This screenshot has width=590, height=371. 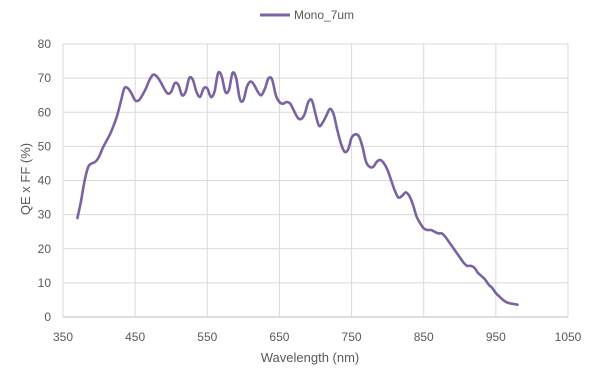 What do you see at coordinates (207, 337) in the screenshot?
I see `x-tick-label: 550` at bounding box center [207, 337].